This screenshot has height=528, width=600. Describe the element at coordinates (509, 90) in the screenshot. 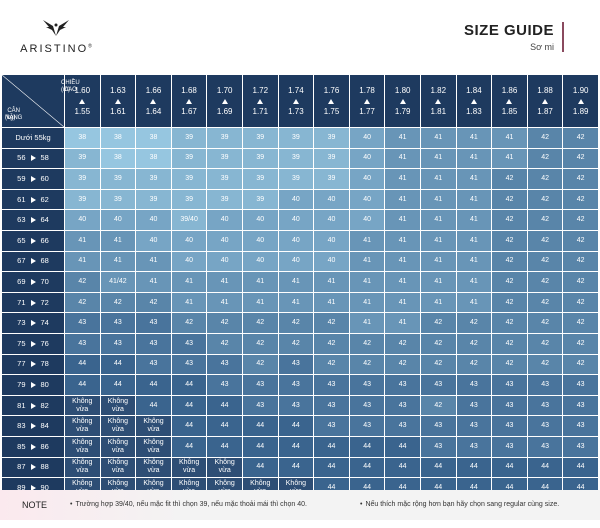

I see `height-max: 1.86` at that location.